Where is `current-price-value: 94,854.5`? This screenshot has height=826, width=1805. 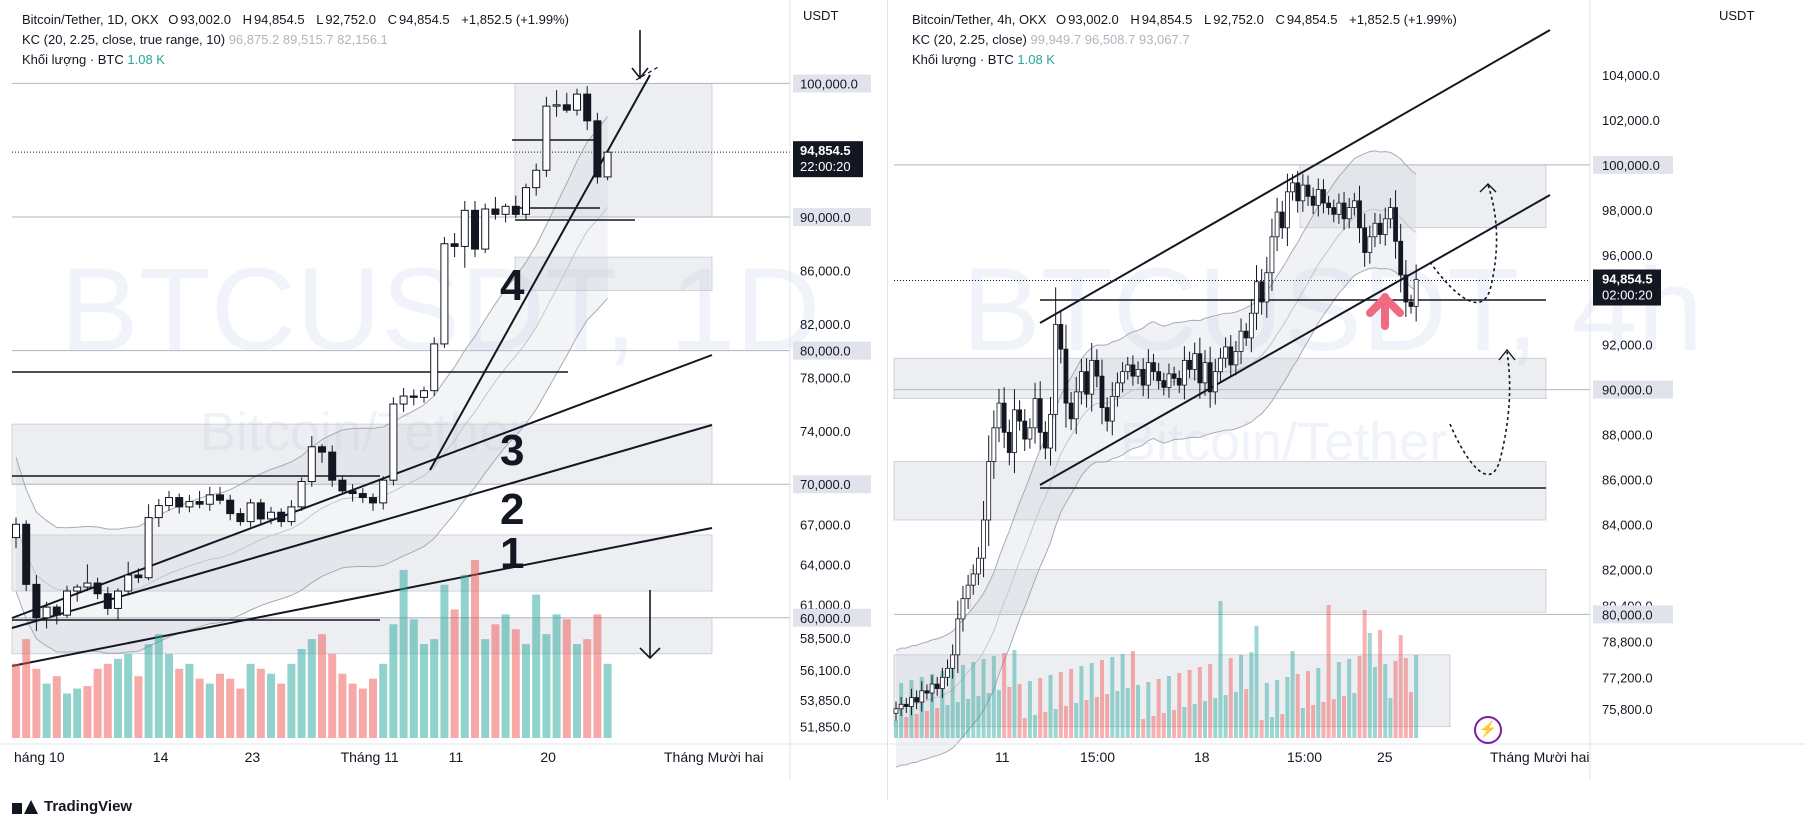 current-price-value: 94,854.5 is located at coordinates (1627, 279).